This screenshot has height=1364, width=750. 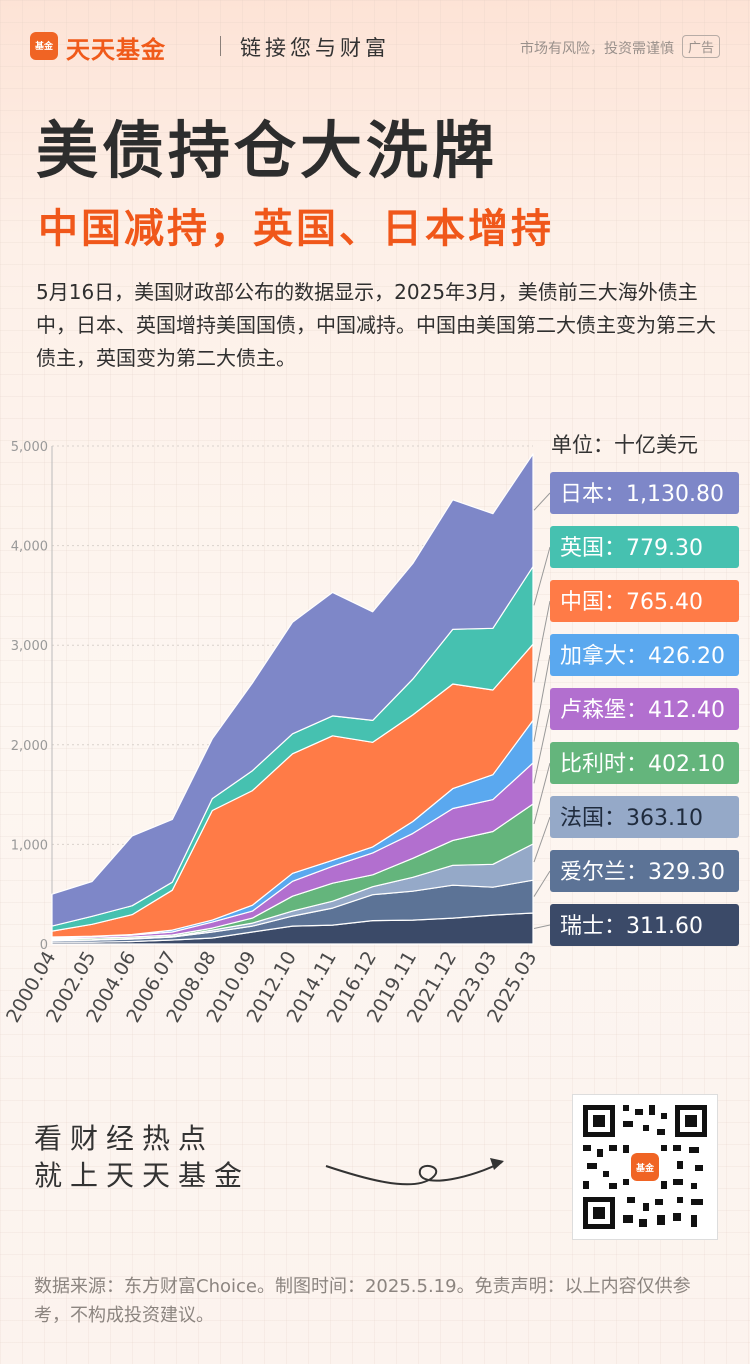 What do you see at coordinates (29, 547) in the screenshot?
I see `y-tick-label: 4,000` at bounding box center [29, 547].